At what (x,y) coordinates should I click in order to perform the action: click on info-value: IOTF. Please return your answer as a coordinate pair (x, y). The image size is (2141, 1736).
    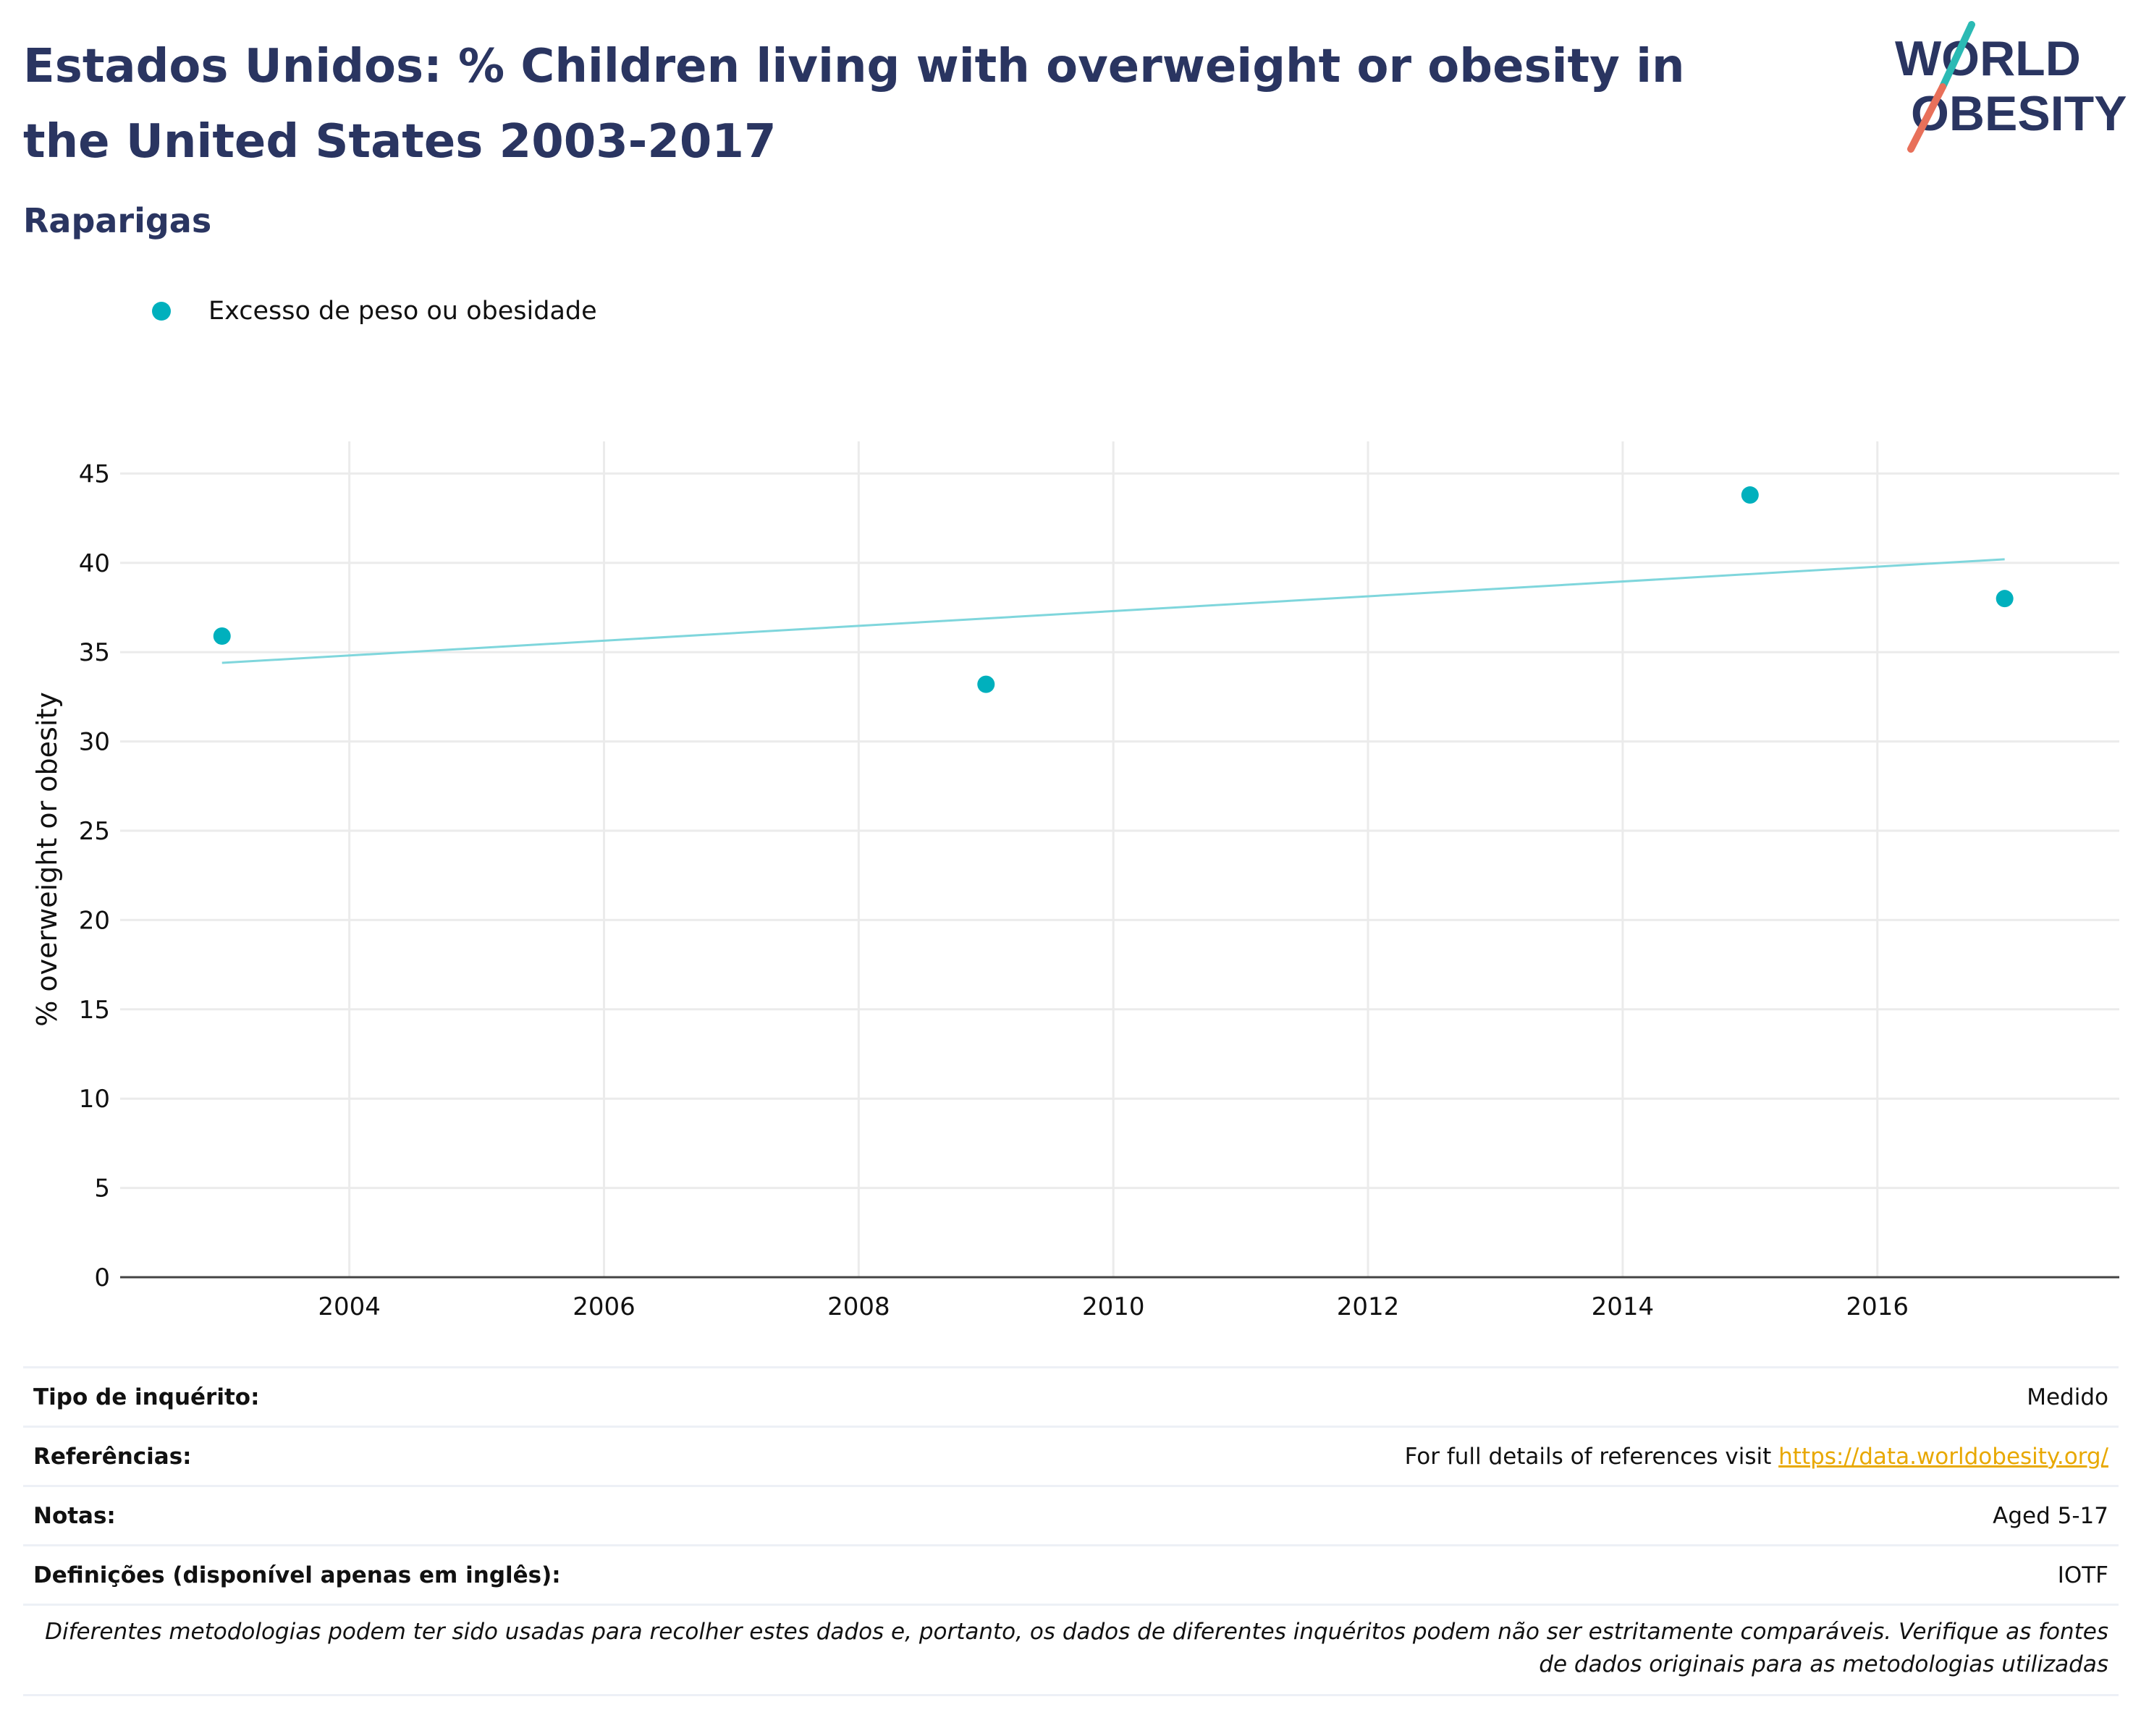
    Looking at the image, I should click on (2082, 1575).